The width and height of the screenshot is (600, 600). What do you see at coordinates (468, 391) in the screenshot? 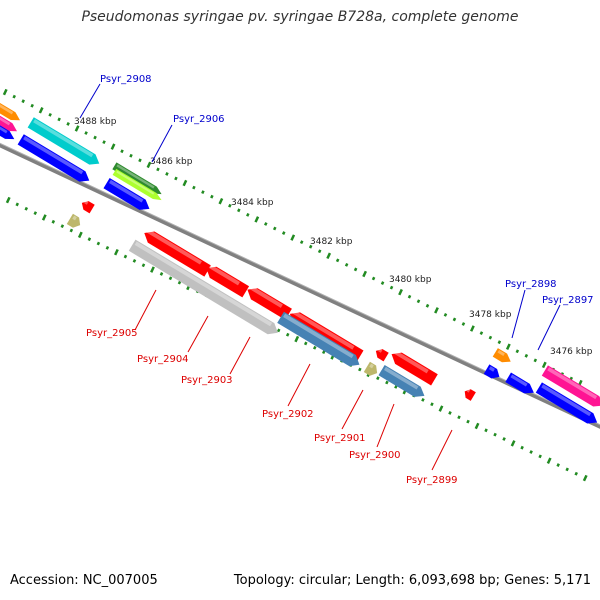
I see `gene-psyr-2899-gloss` at bounding box center [468, 391].